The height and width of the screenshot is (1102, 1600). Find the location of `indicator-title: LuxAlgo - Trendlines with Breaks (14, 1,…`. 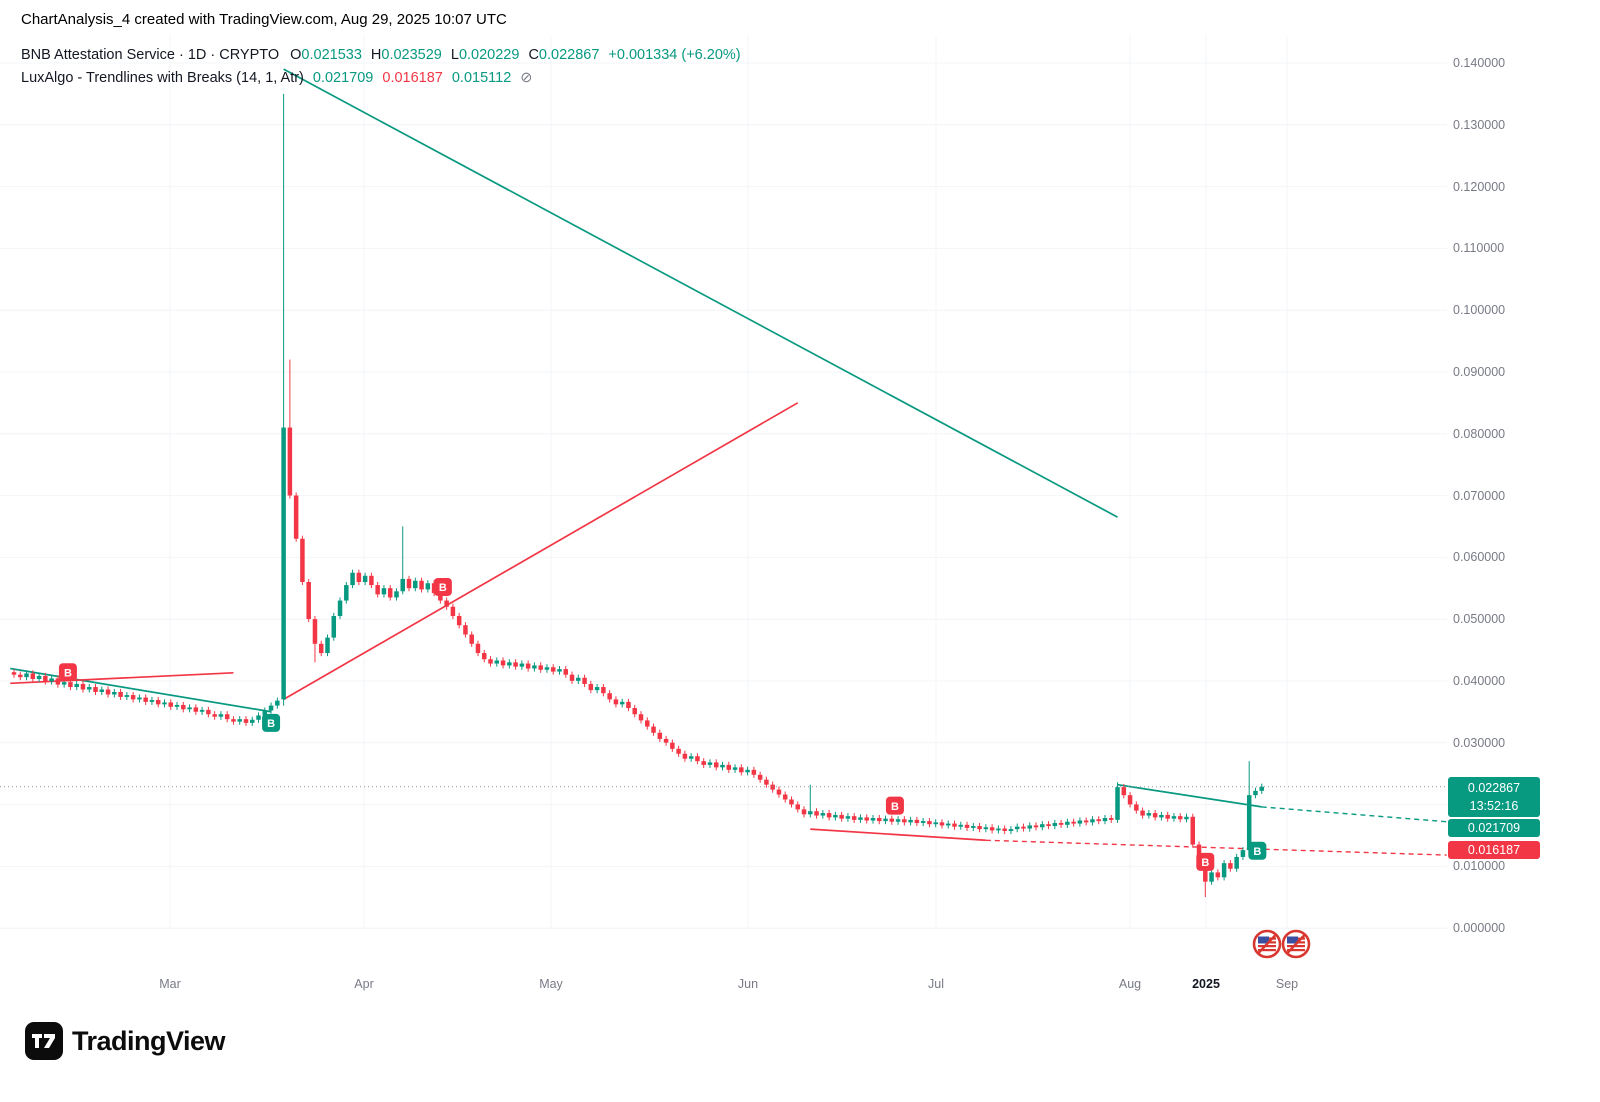

indicator-title: LuxAlgo - Trendlines with Breaks (14, 1,… is located at coordinates (162, 78).